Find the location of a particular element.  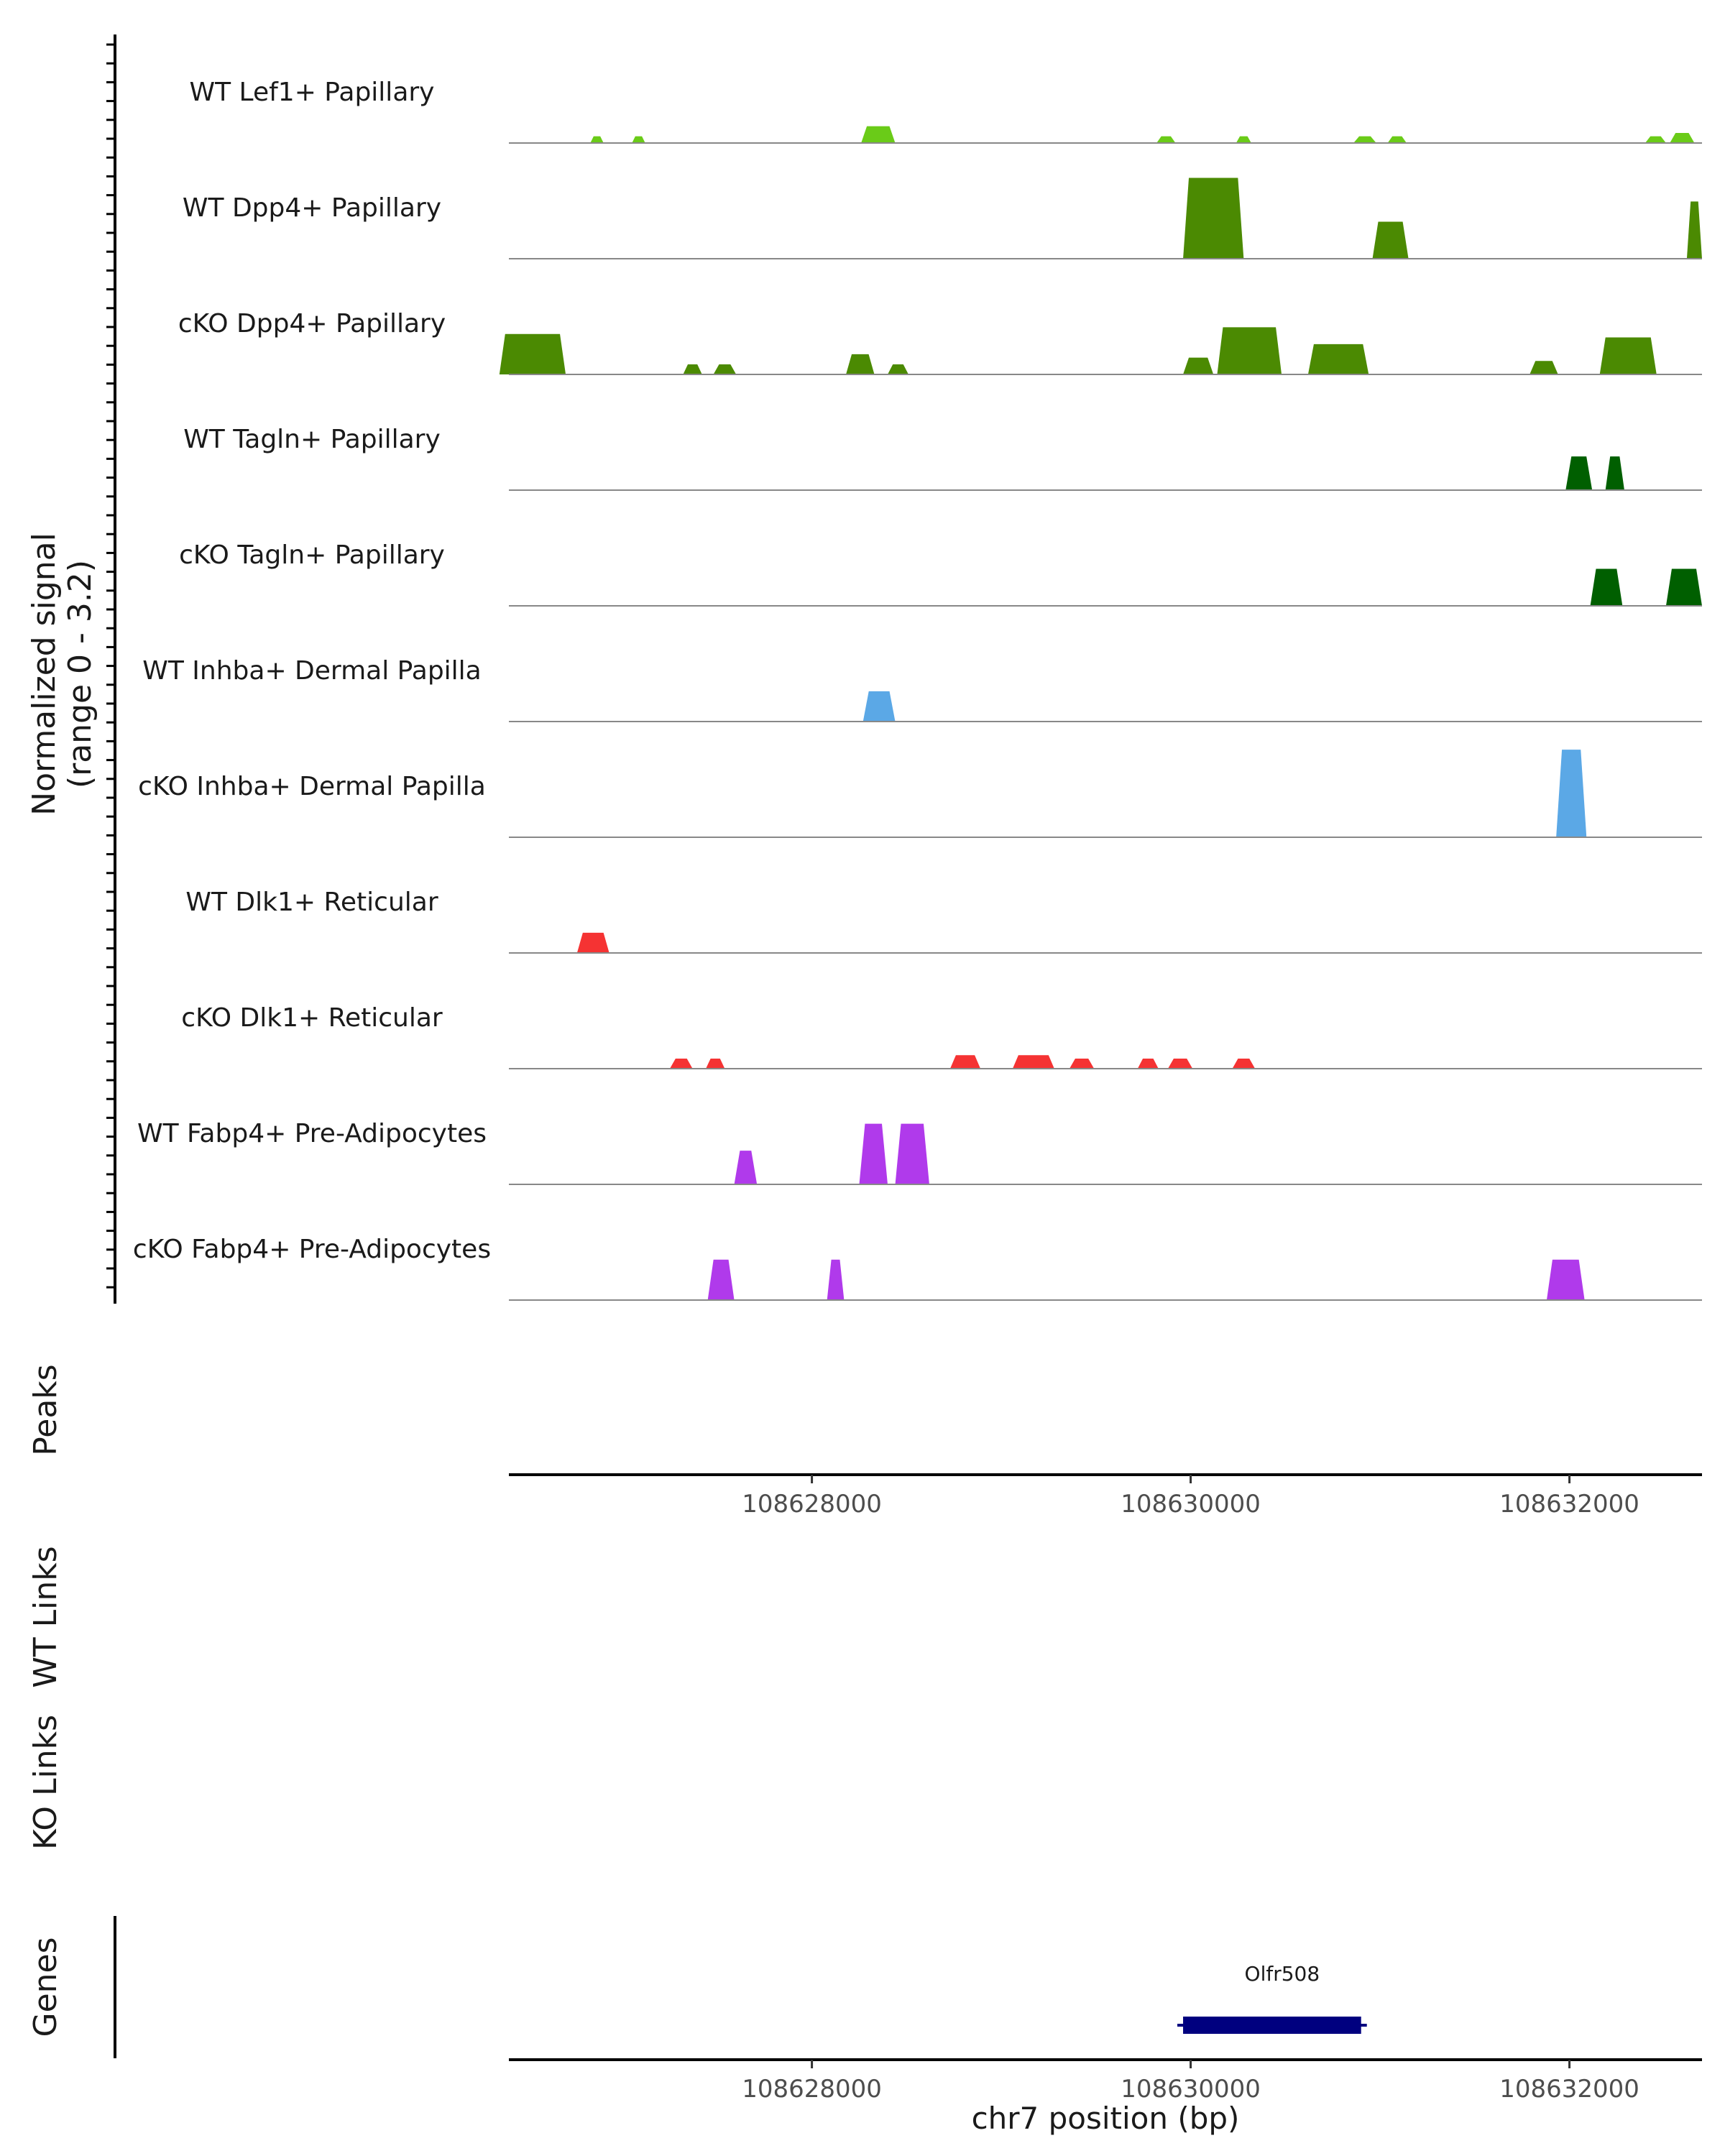

track: cKO Tagln+ Papillary is located at coordinates (940, 573).